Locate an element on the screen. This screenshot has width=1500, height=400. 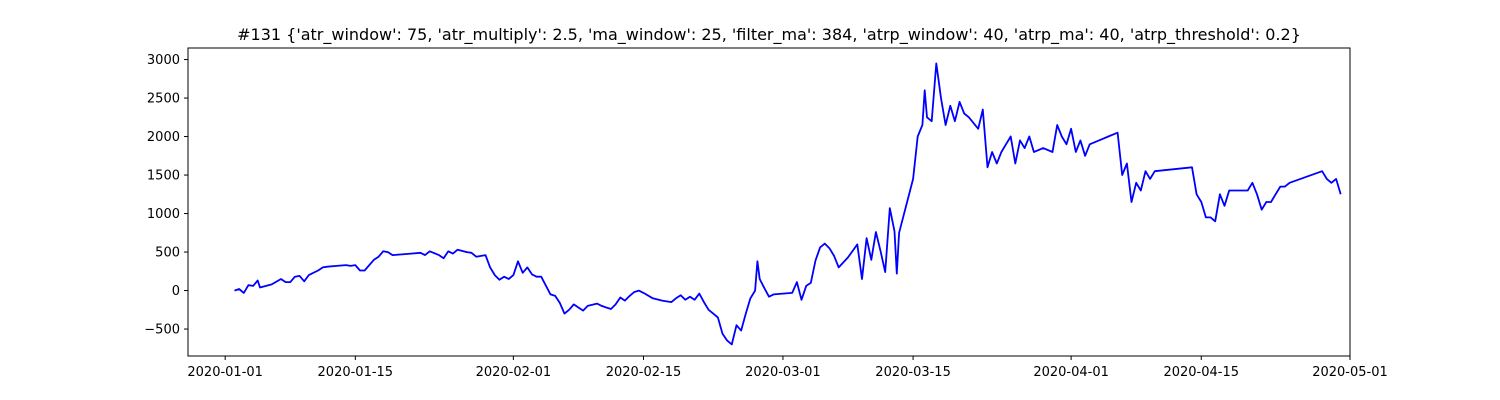
y-tick-label: 1000 is located at coordinates (163, 214).